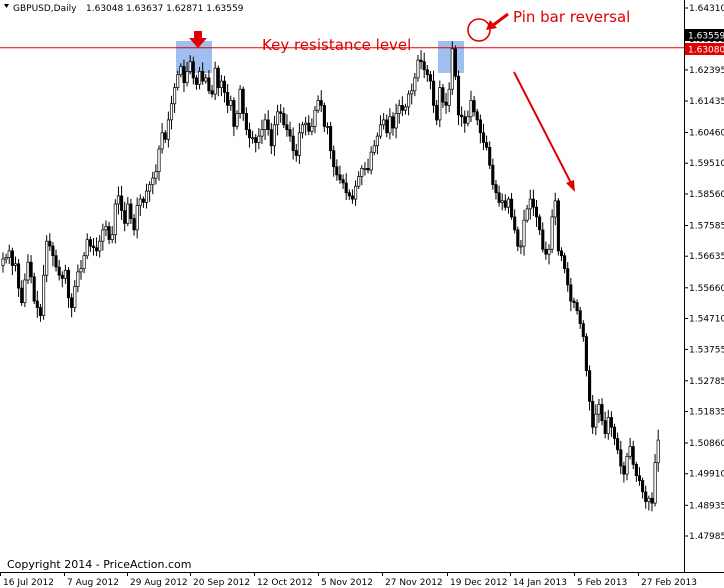 The height and width of the screenshot is (588, 724). What do you see at coordinates (540, 583) in the screenshot?
I see `date-tick-label: 14 Jan 2013` at bounding box center [540, 583].